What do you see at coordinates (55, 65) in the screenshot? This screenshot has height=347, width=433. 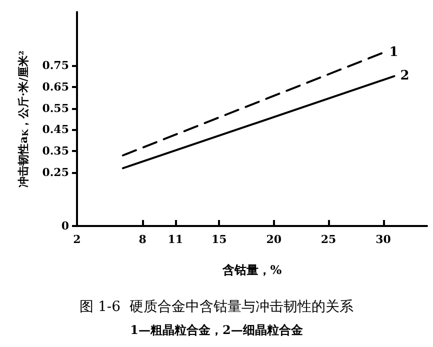 I see `y-tick-label: 0.75` at bounding box center [55, 65].